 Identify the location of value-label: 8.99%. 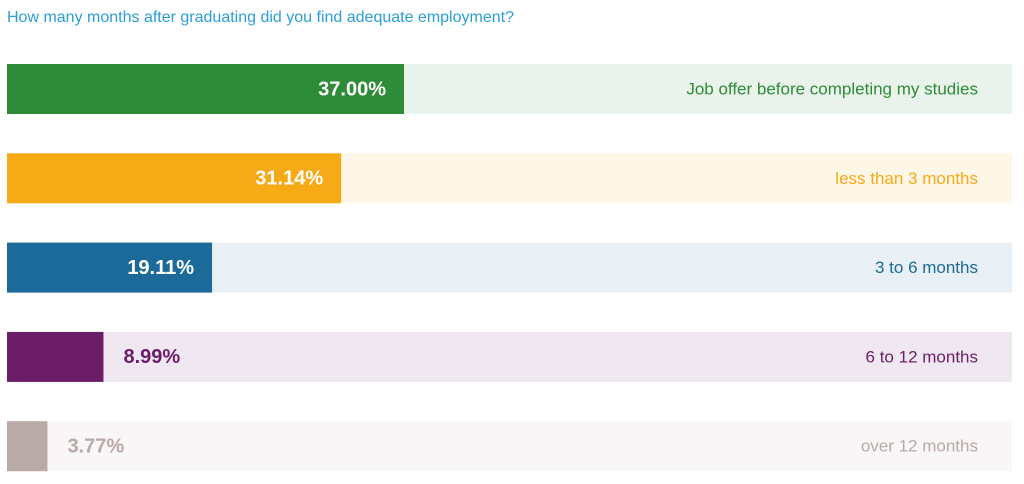
(151, 357).